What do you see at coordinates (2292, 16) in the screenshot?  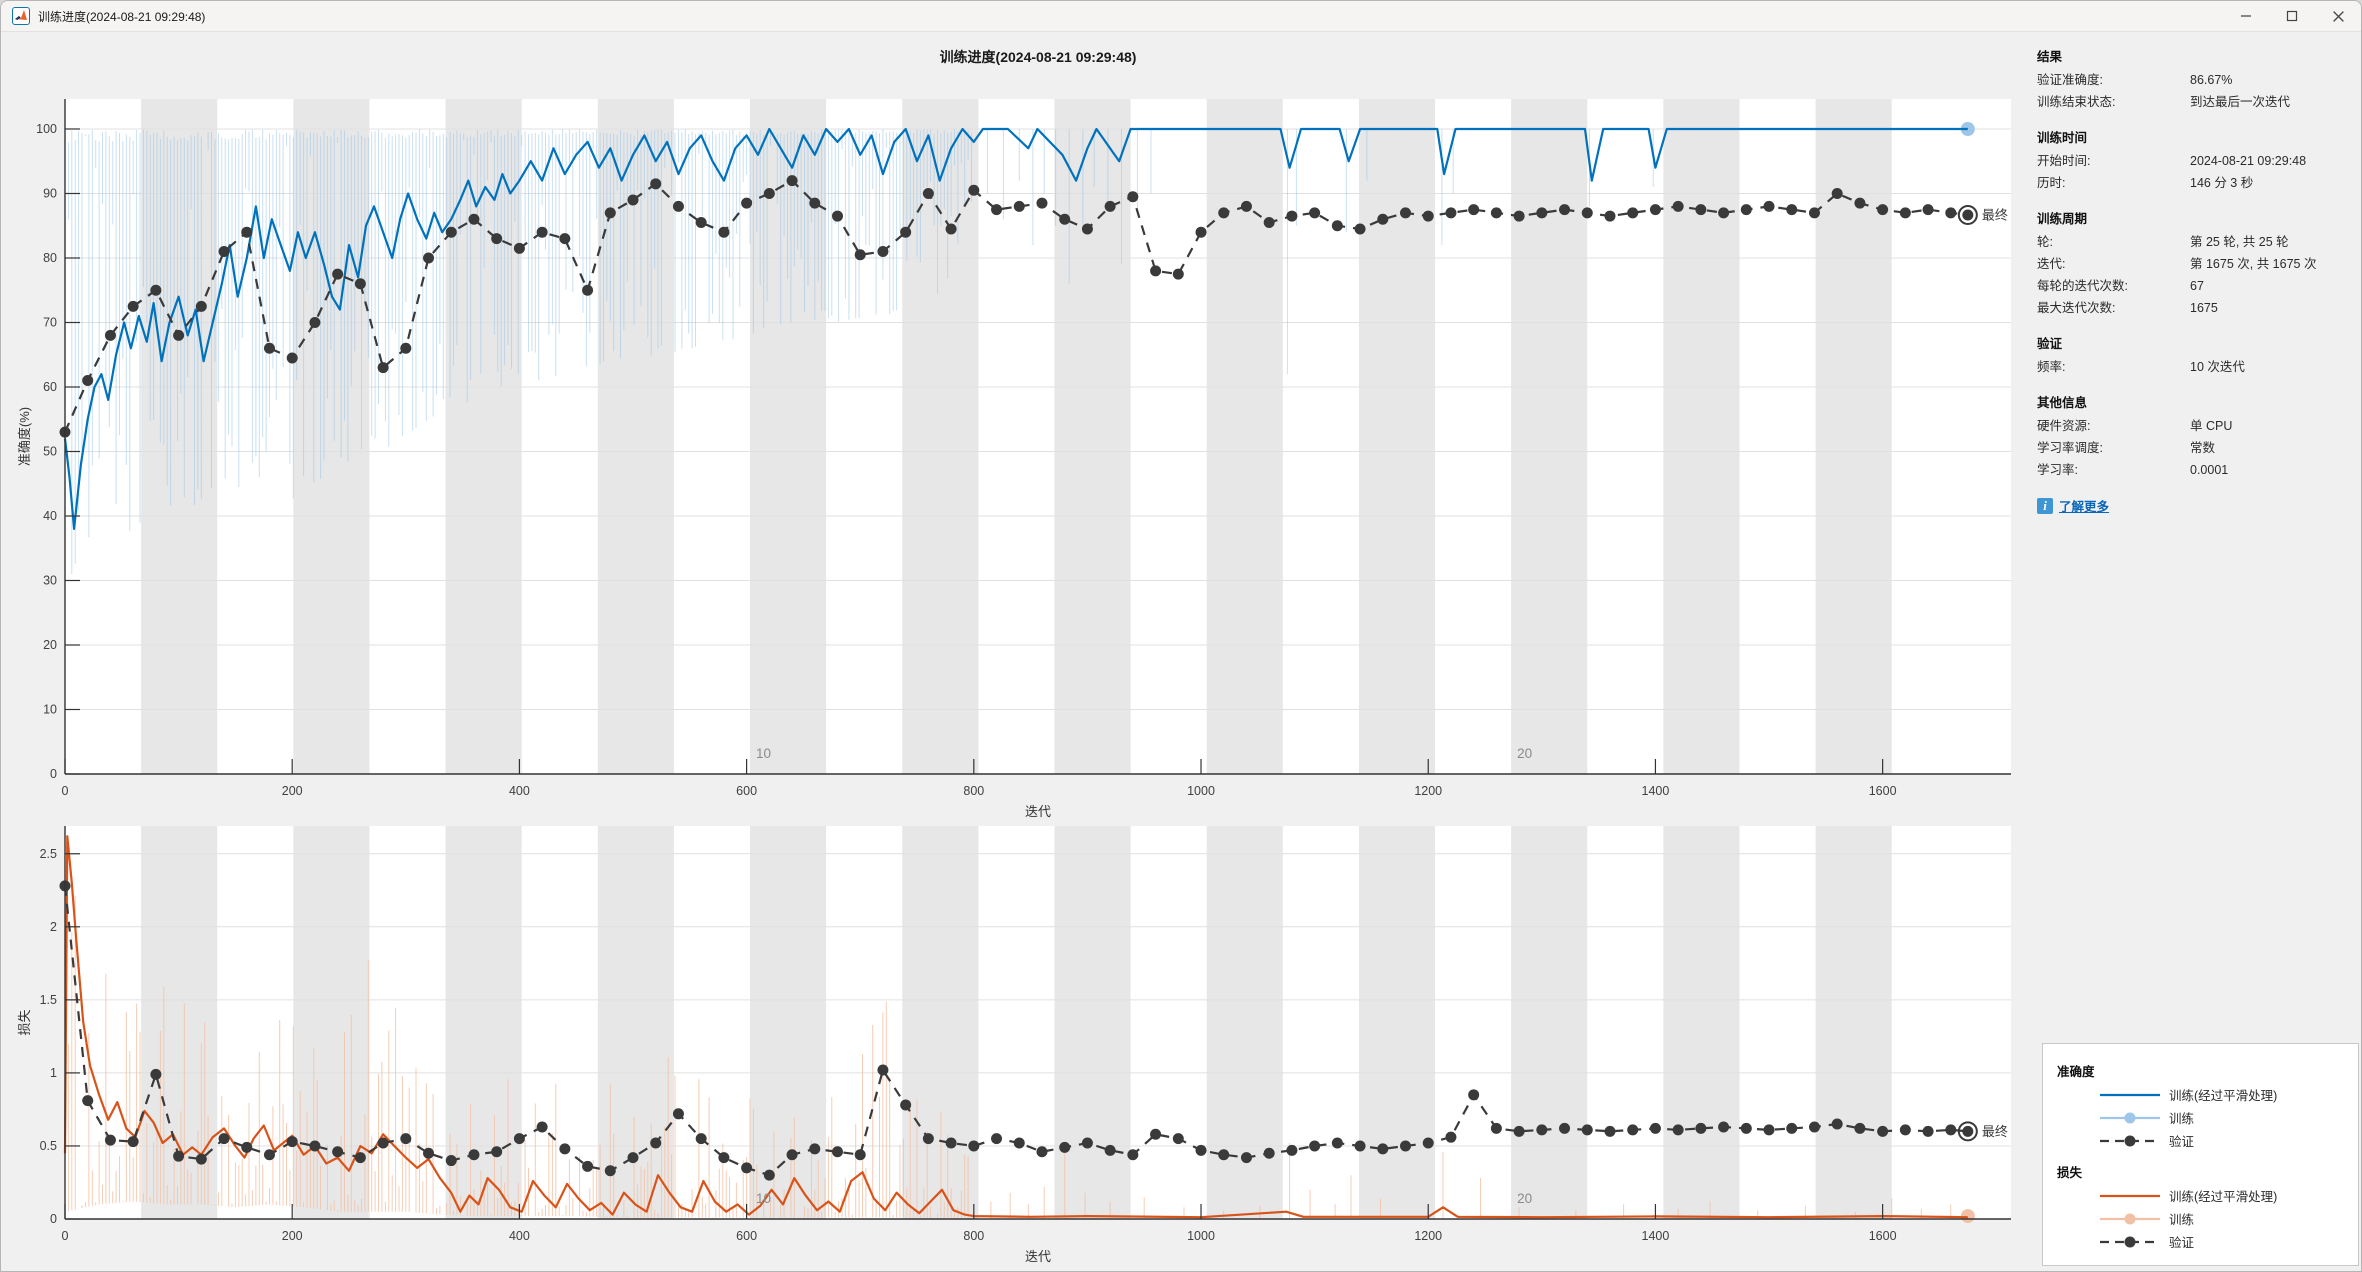 I see `maximize-button` at bounding box center [2292, 16].